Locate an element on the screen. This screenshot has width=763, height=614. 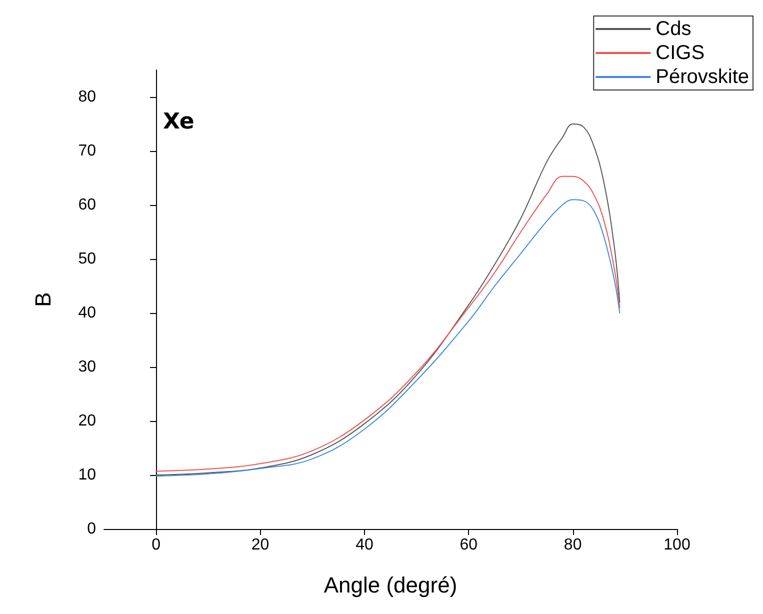
x-axis-title: Angle (degré) is located at coordinates (391, 585).